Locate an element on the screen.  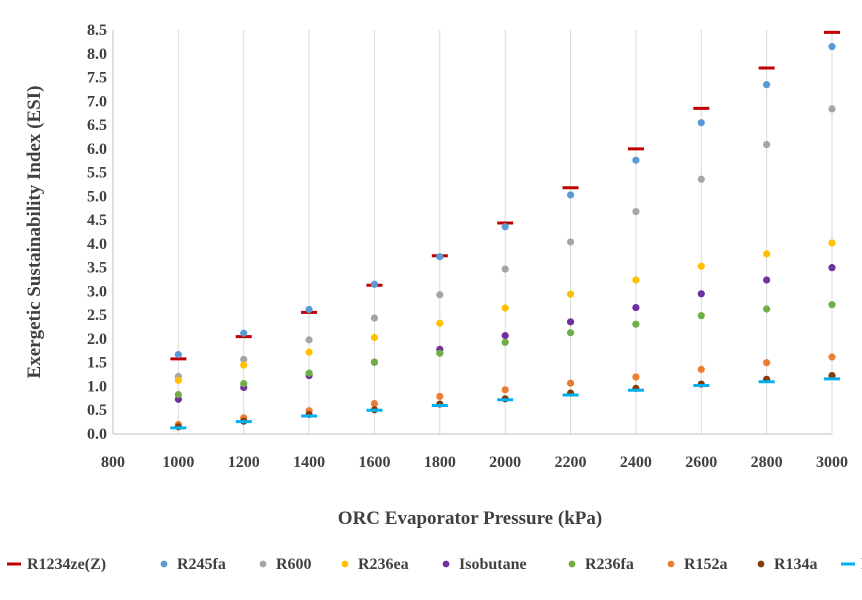
legend-item: R134a is located at coordinates (788, 564).